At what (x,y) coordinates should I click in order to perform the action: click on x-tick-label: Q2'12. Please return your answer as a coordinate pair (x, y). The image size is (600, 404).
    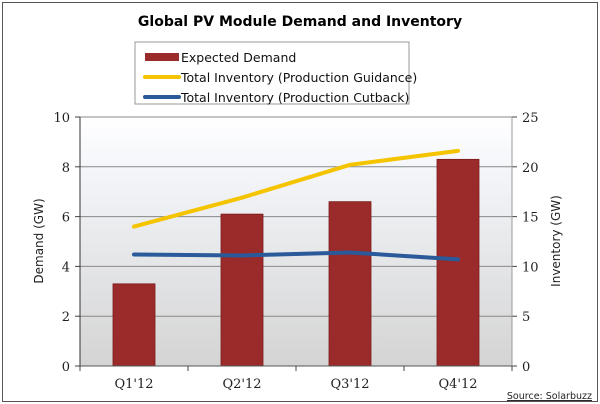
    Looking at the image, I should click on (241, 384).